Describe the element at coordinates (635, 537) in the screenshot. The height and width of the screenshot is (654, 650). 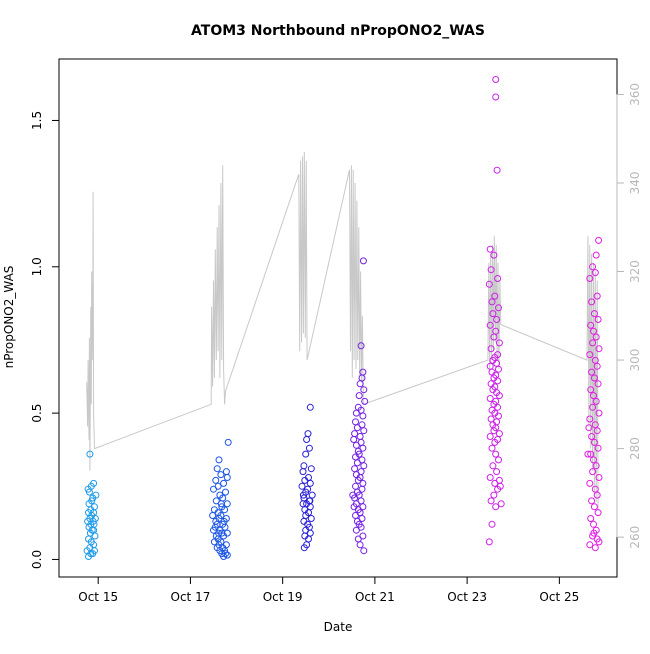
I see `y2-tick-label-0: 260` at that location.